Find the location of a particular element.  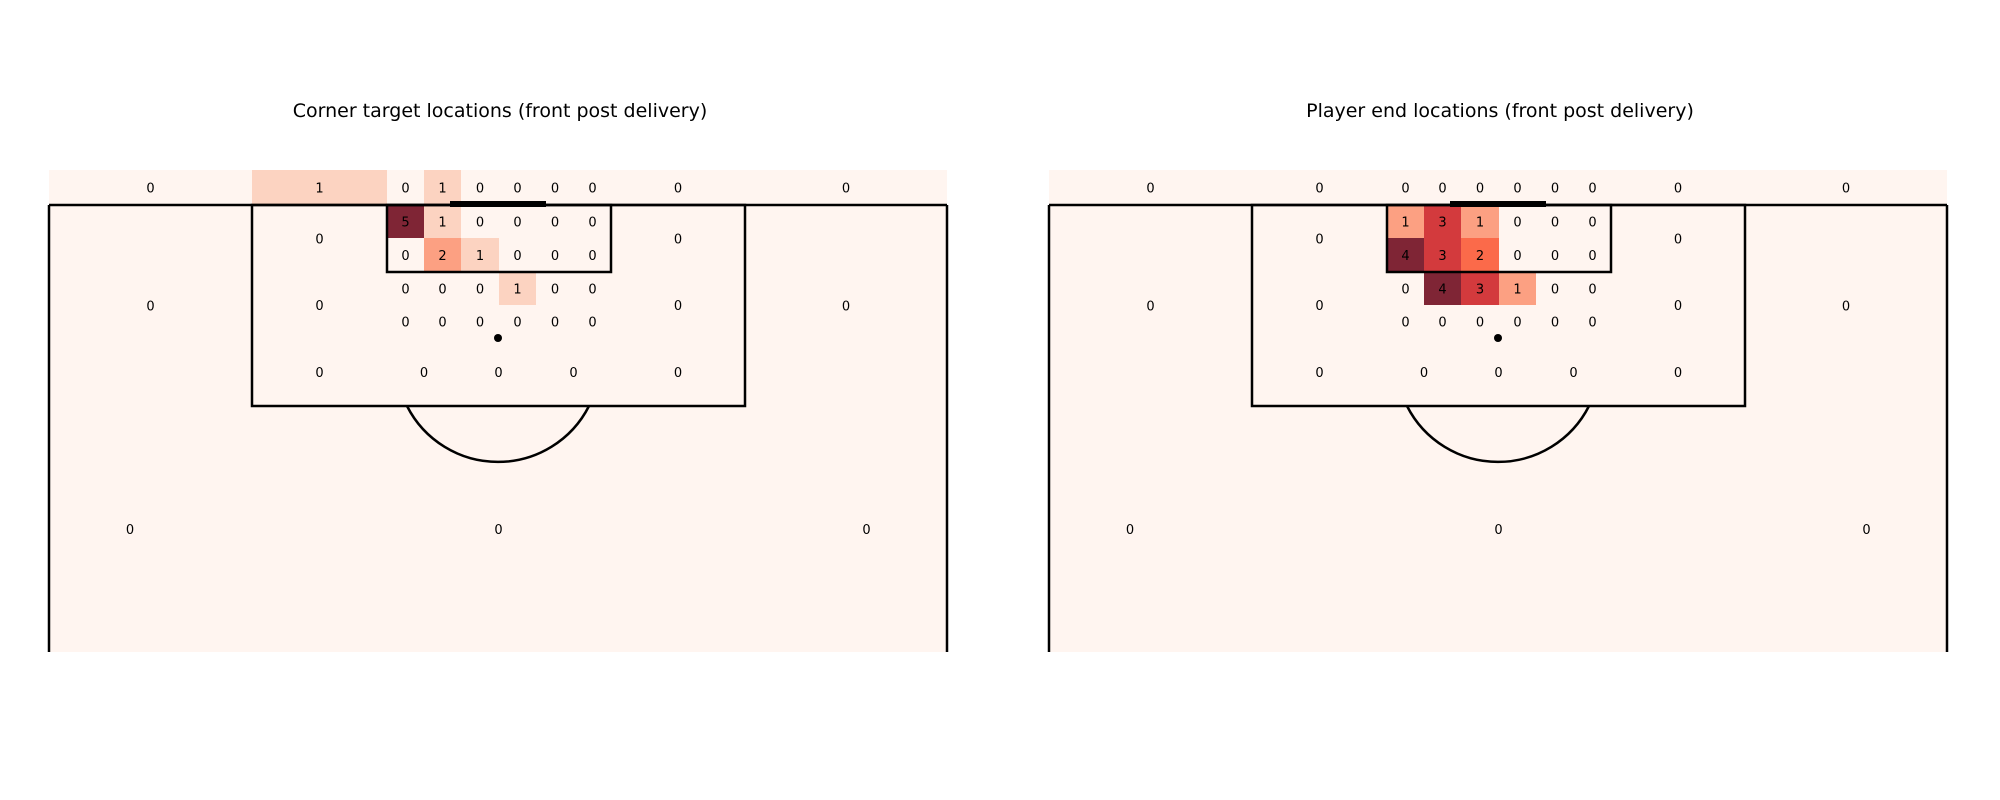

cell-value-label: 2 is located at coordinates (442, 256).